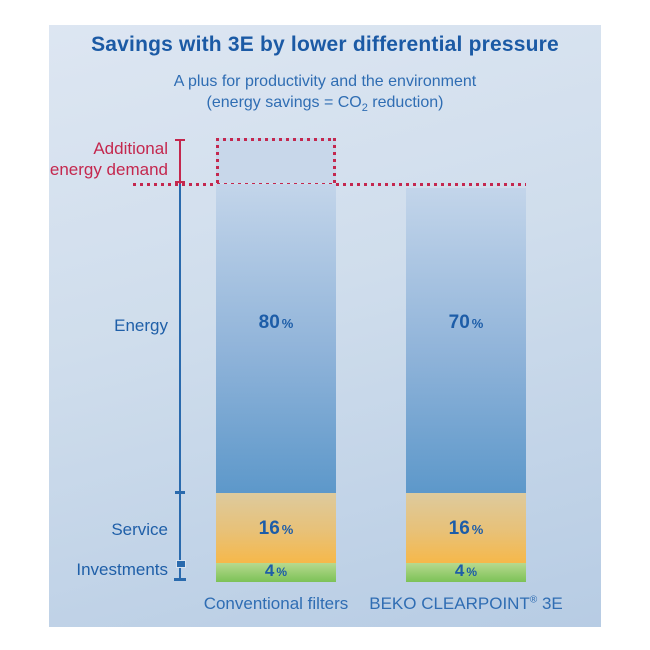  Describe the element at coordinates (139, 529) in the screenshot. I see `segment-label-service: Service` at that location.